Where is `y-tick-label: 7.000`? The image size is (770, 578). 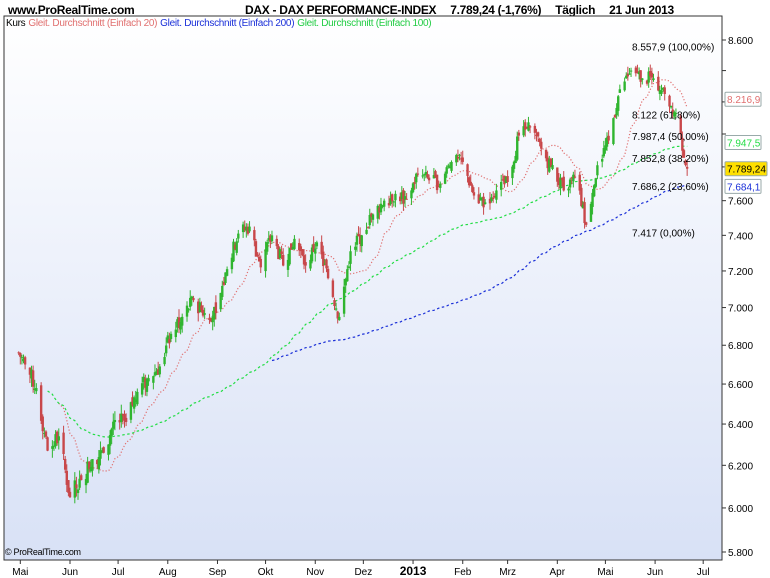 y-tick-label: 7.000 is located at coordinates (740, 309).